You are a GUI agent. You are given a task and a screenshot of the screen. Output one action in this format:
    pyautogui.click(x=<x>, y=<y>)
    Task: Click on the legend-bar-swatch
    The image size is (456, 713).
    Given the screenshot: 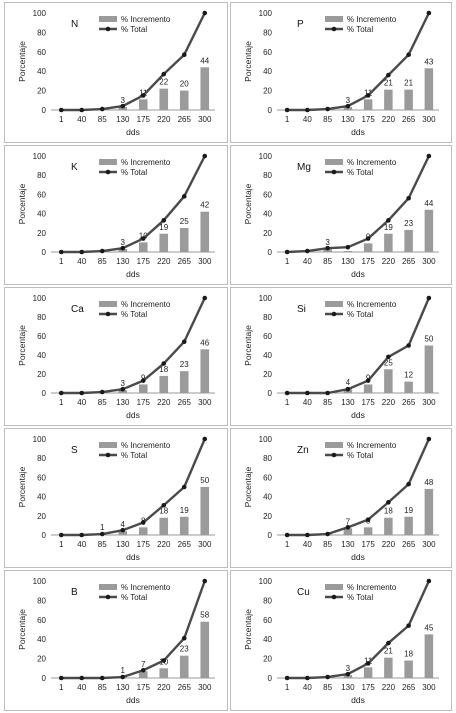 What is the action you would take?
    pyautogui.click(x=108, y=587)
    